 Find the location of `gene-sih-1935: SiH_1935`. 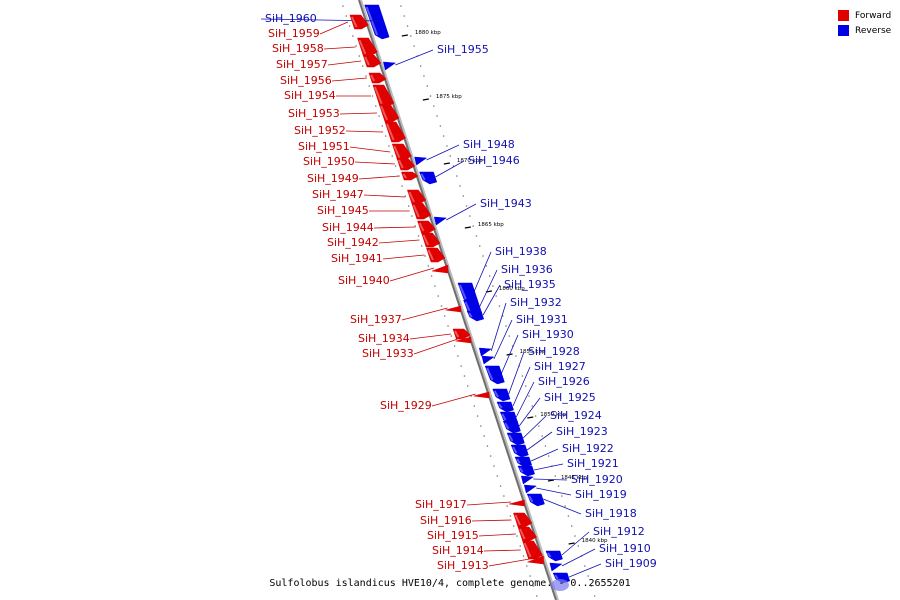

gene-sih-1935: SiH_1935 is located at coordinates (511, 300).